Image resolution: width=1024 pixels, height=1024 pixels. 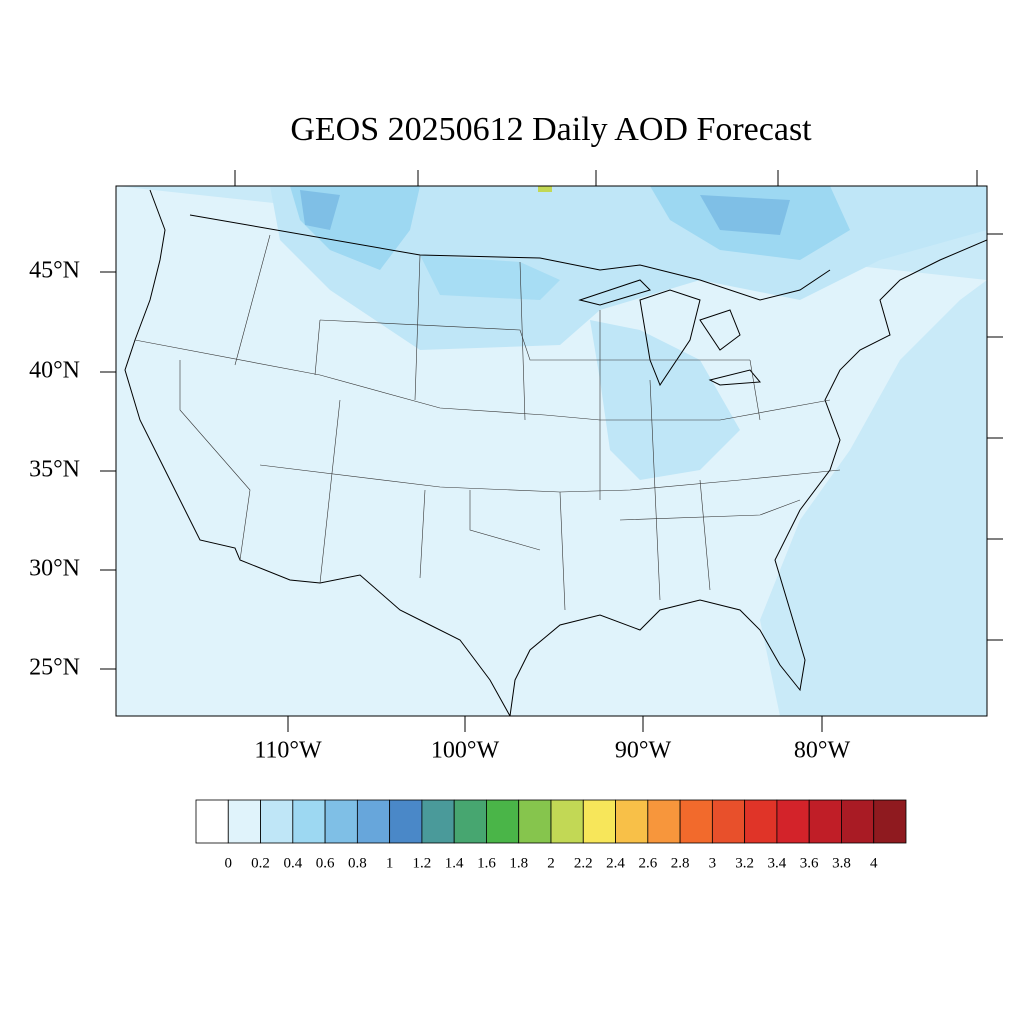 What do you see at coordinates (454, 863) in the screenshot?
I see `colorbar-label: 1.4` at bounding box center [454, 863].